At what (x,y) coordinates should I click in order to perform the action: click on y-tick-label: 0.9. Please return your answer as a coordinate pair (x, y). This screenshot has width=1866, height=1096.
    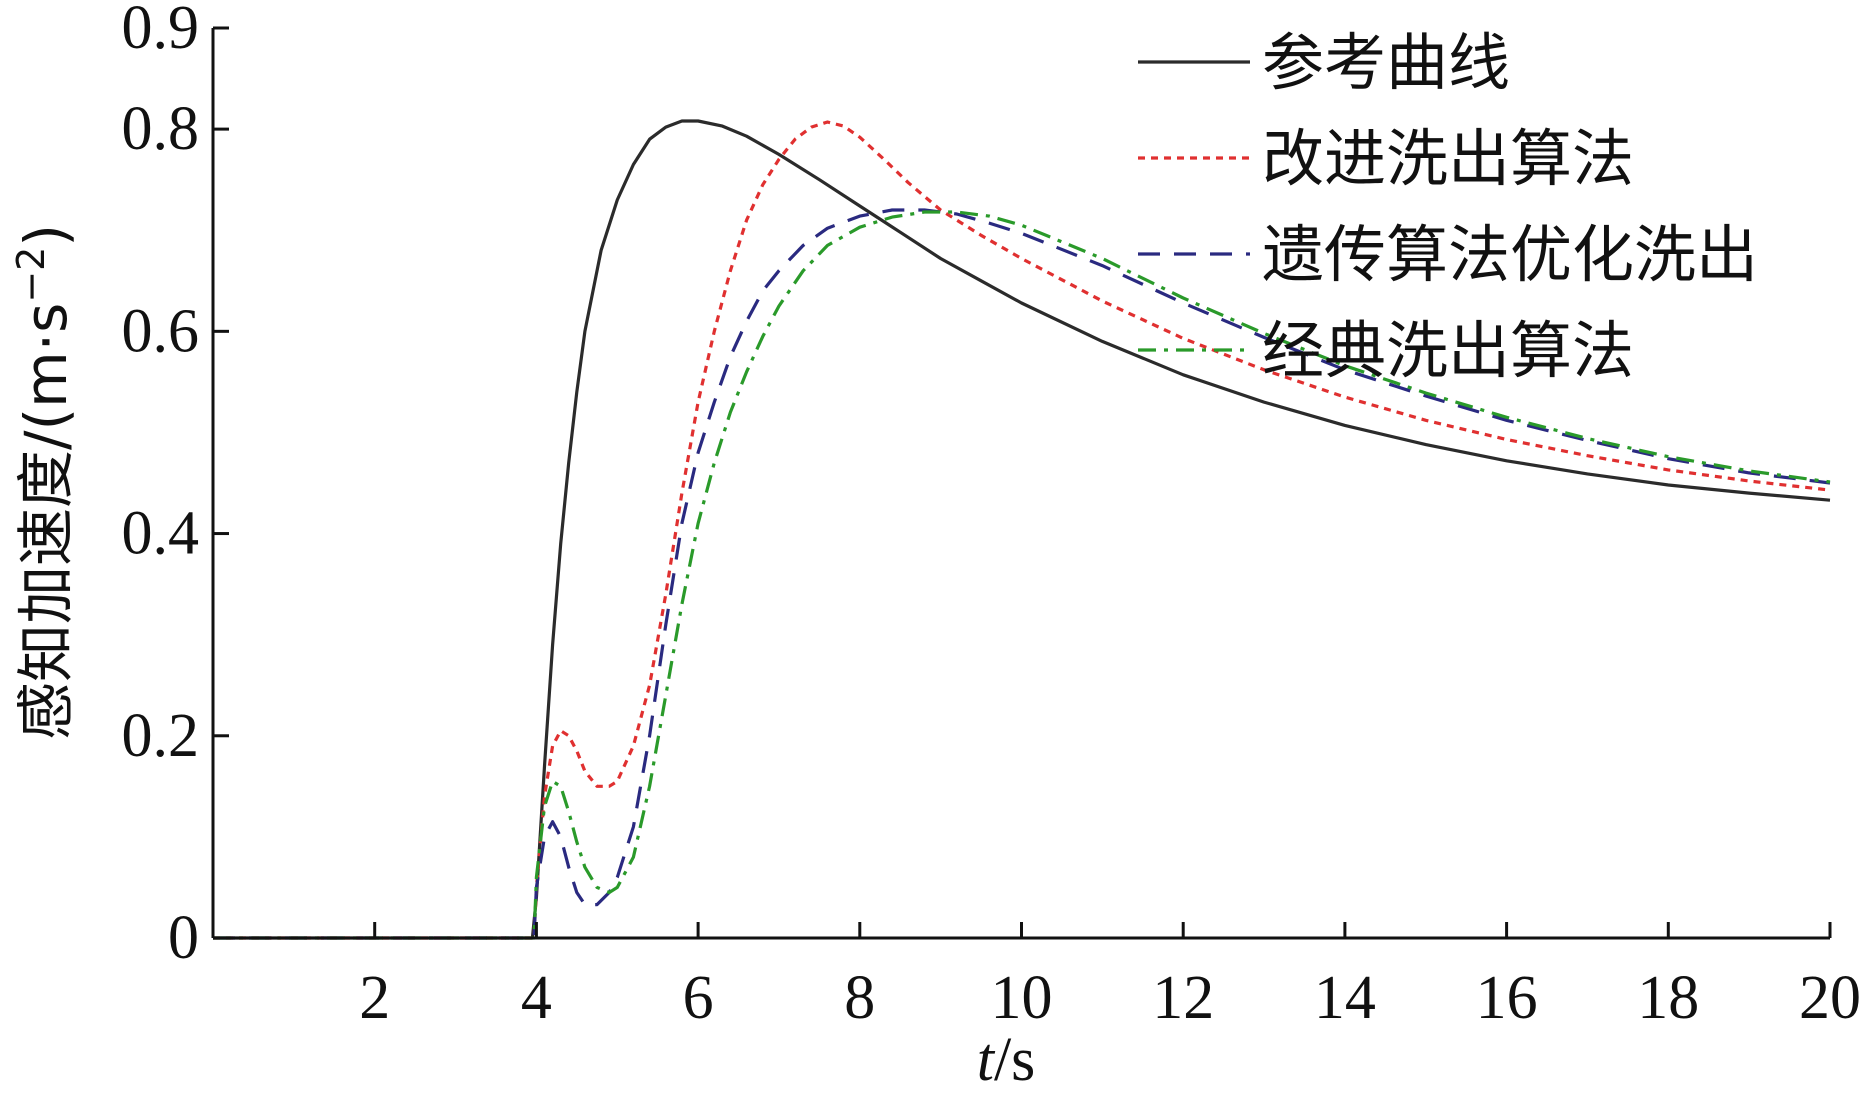
    Looking at the image, I should click on (161, 31).